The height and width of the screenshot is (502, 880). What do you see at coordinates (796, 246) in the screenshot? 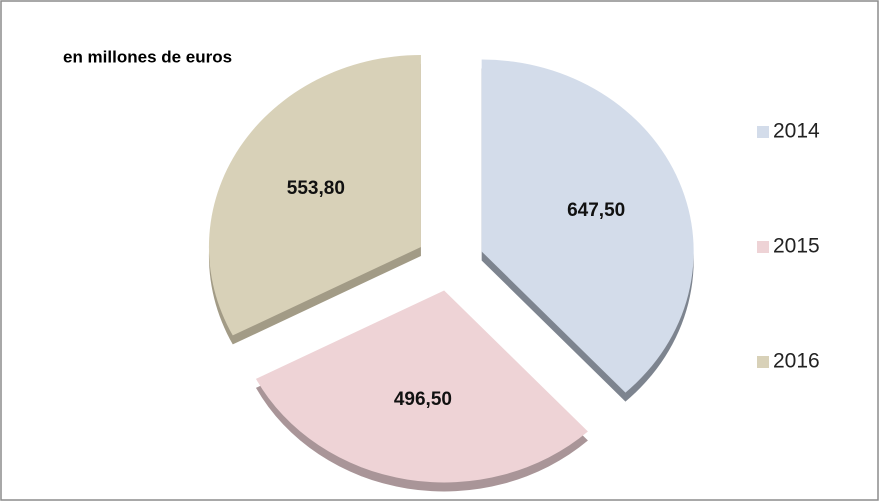
I see `legend-label: 2015` at bounding box center [796, 246].